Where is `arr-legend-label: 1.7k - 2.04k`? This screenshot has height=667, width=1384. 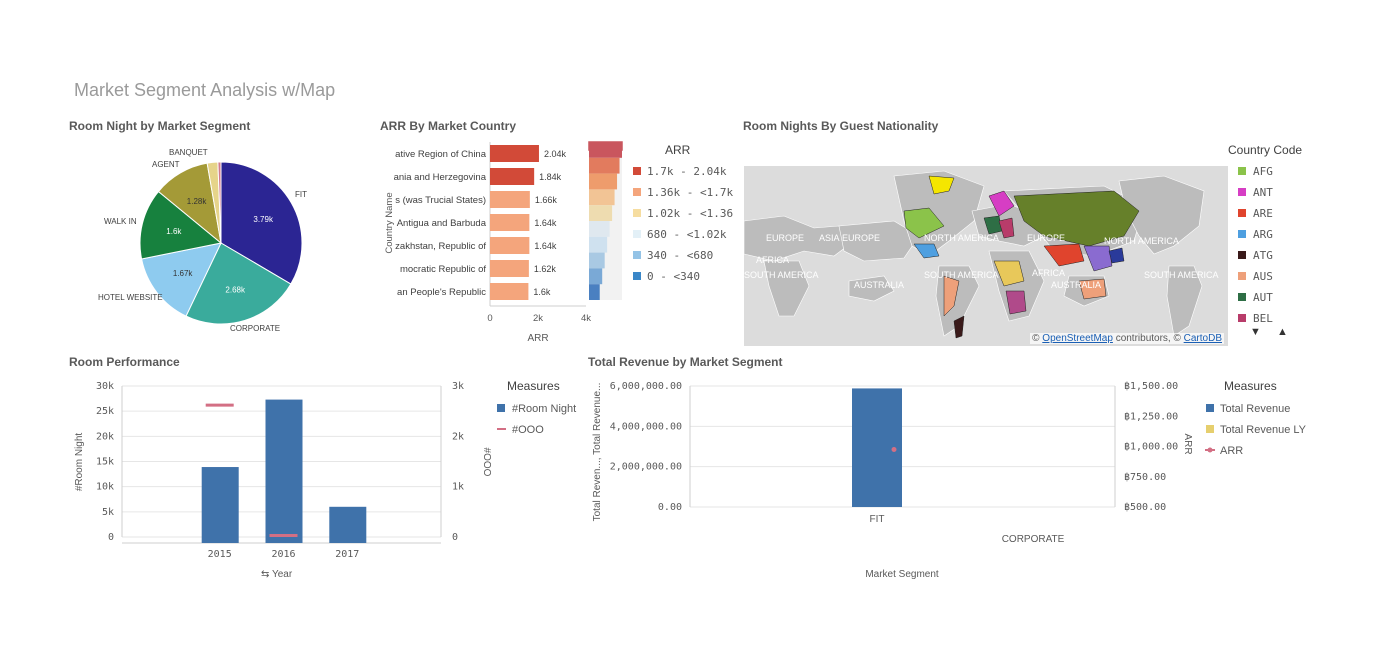 arr-legend-label: 1.7k - 2.04k is located at coordinates (687, 171).